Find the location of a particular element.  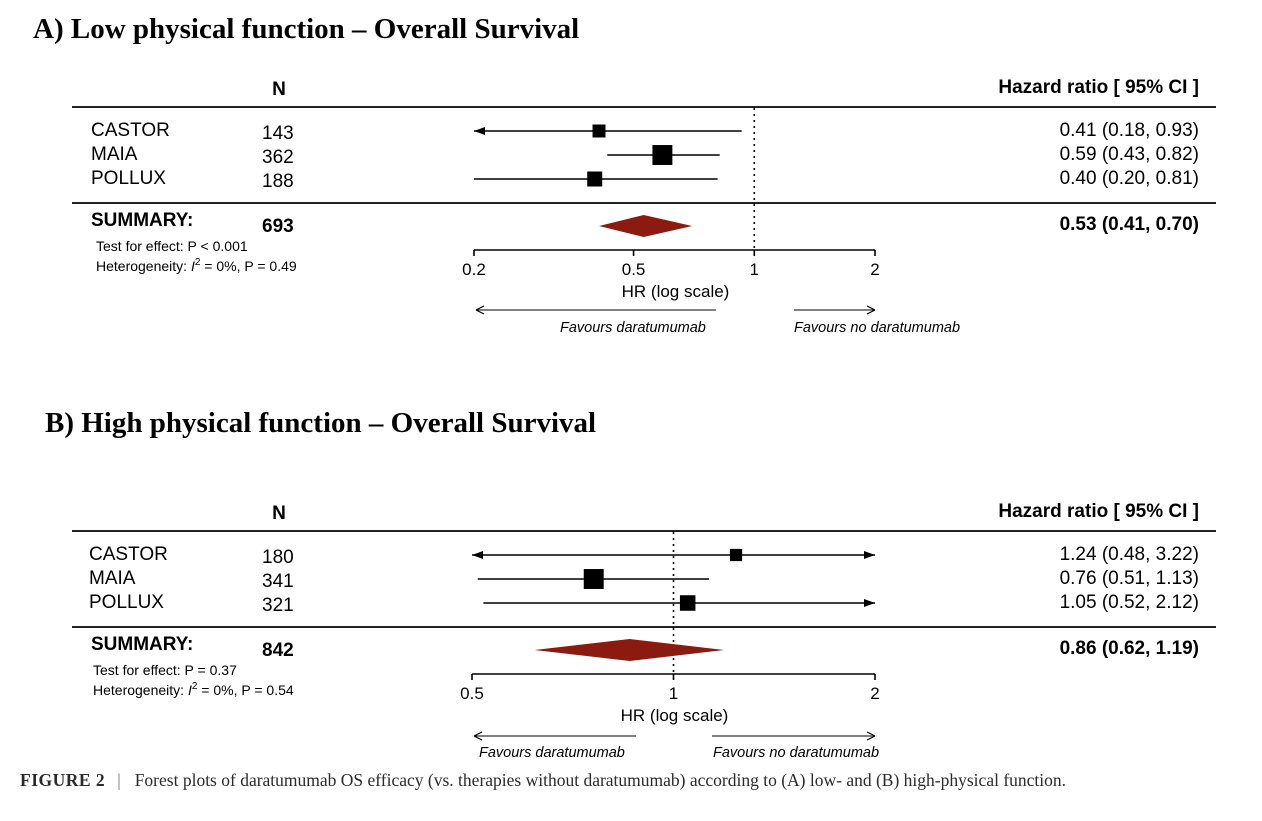

panel-b-n-header: N is located at coordinates (279, 513).